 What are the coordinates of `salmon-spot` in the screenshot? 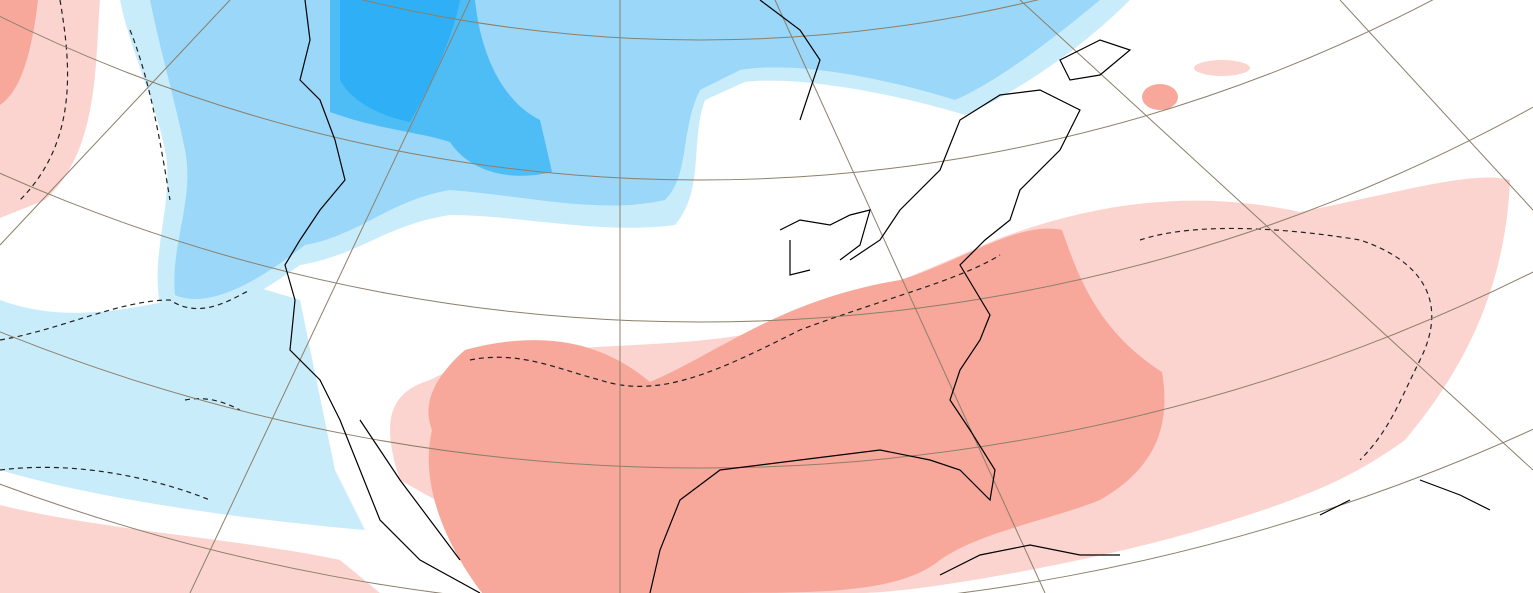 It's located at (1160, 97).